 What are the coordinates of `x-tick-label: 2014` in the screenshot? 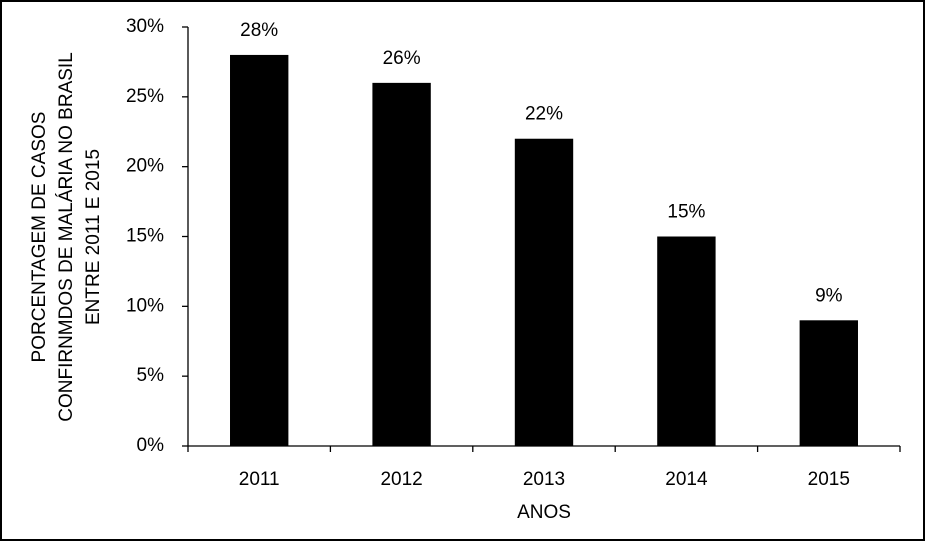 It's located at (686, 479).